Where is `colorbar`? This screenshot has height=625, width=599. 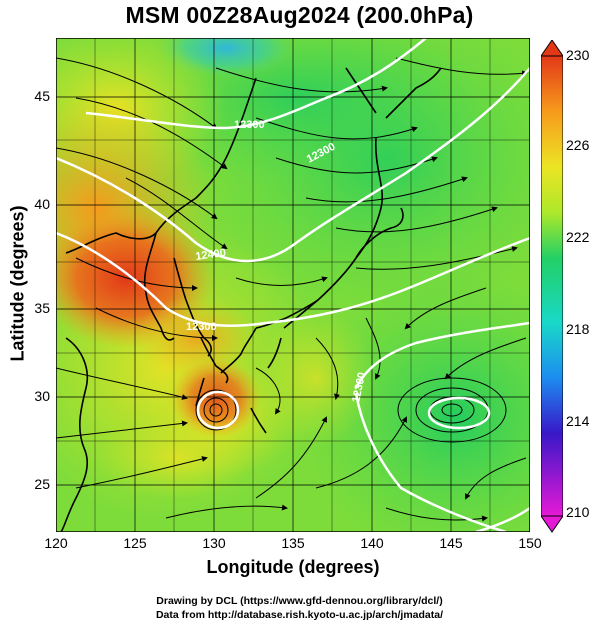
colorbar is located at coordinates (552, 286).